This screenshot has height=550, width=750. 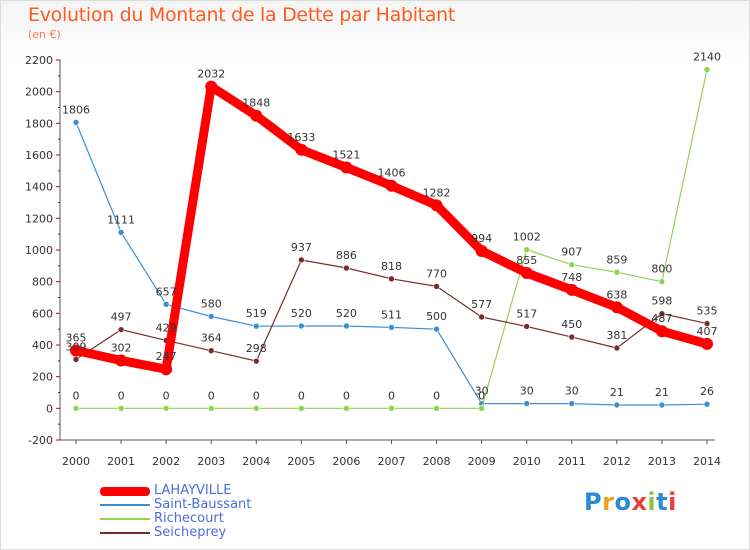 What do you see at coordinates (346, 268) in the screenshot?
I see `point-seicheprey-2006` at bounding box center [346, 268].